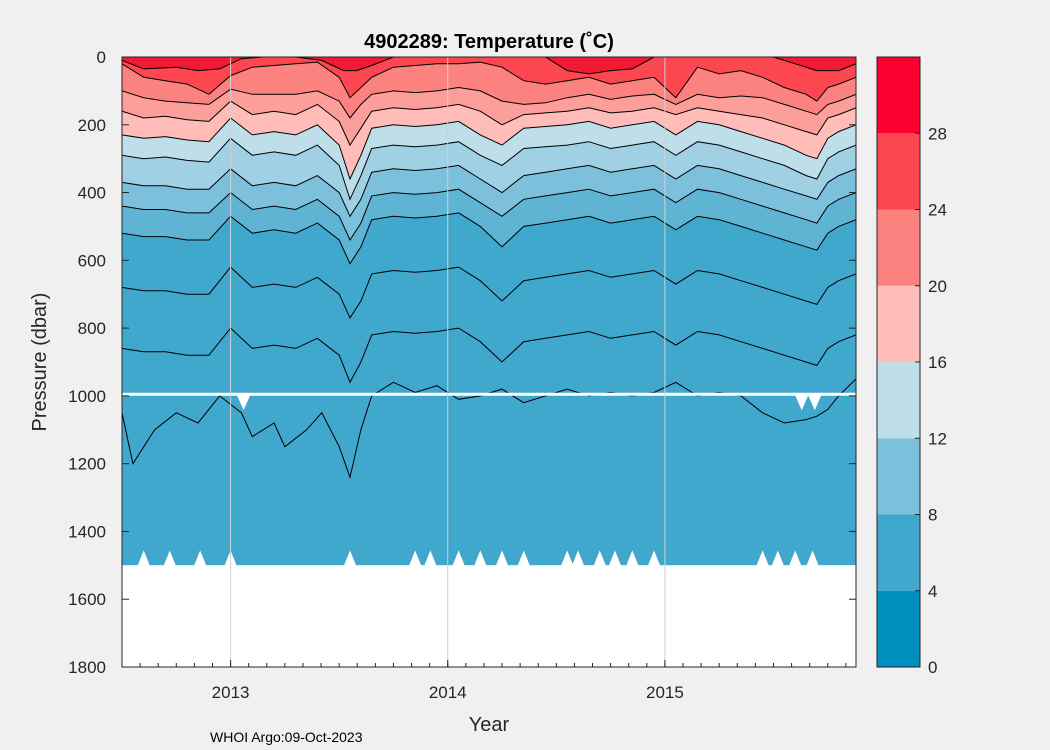 The height and width of the screenshot is (750, 1050). I want to click on x-axis-label: Year, so click(489, 725).